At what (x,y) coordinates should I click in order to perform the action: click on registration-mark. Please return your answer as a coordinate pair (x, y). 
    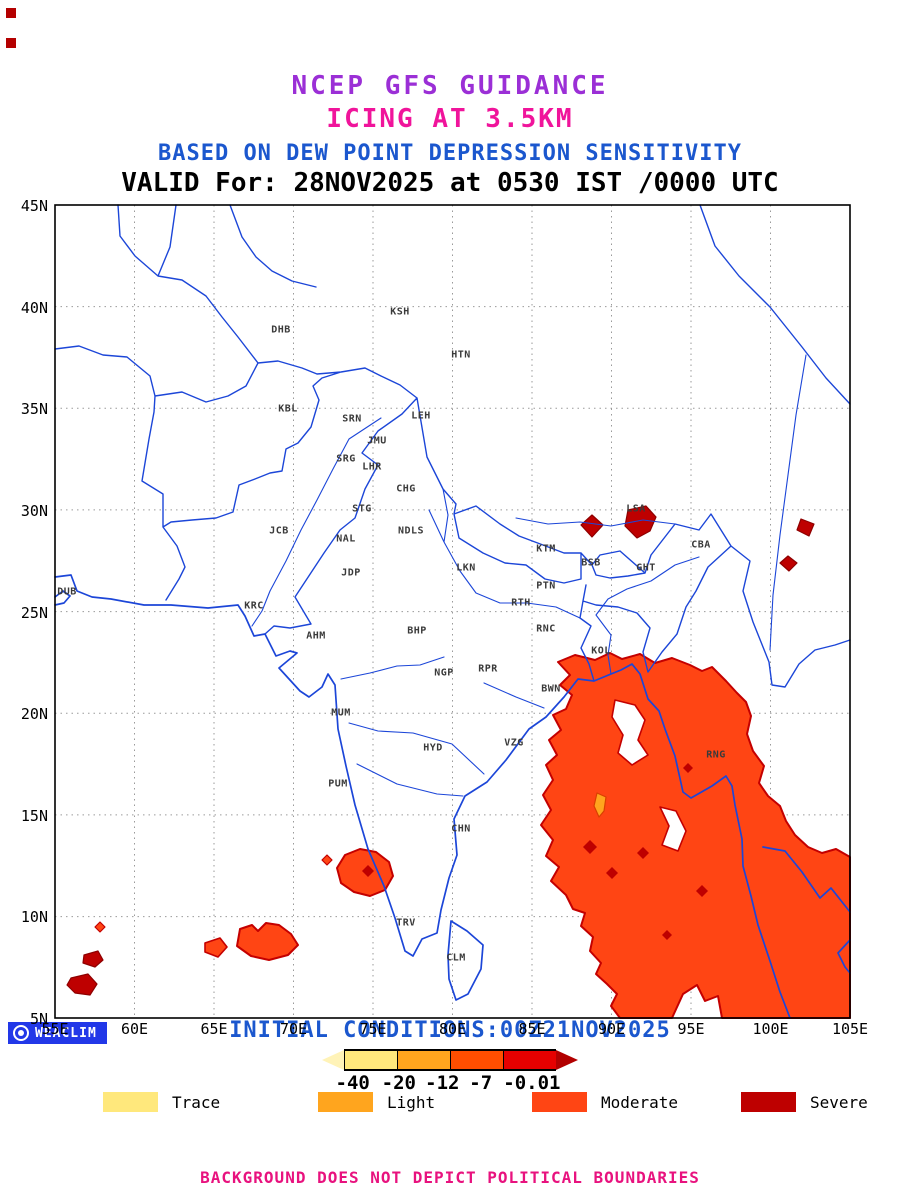
    Looking at the image, I should click on (11, 13).